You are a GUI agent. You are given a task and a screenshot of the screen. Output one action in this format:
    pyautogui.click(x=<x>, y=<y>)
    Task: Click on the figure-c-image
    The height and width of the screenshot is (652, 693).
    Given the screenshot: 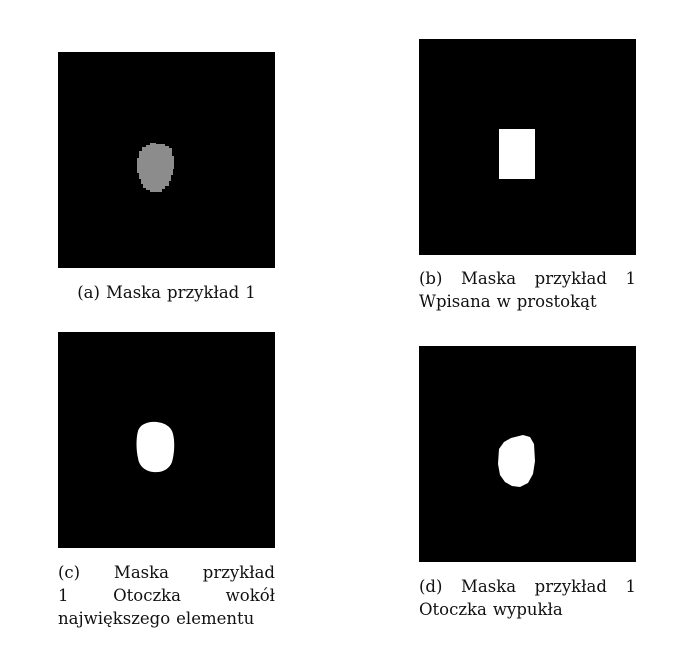 What is the action you would take?
    pyautogui.click(x=166, y=440)
    